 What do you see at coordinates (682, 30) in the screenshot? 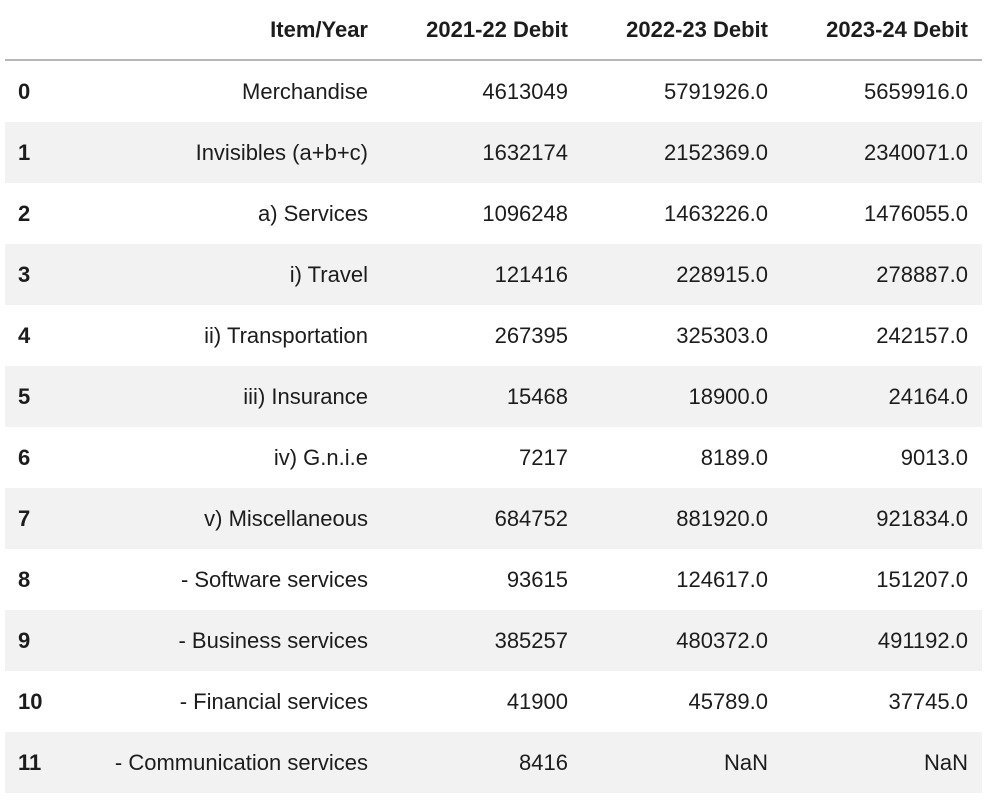
I see `column-header-2022-23-debit: 2022-23 Debit` at bounding box center [682, 30].